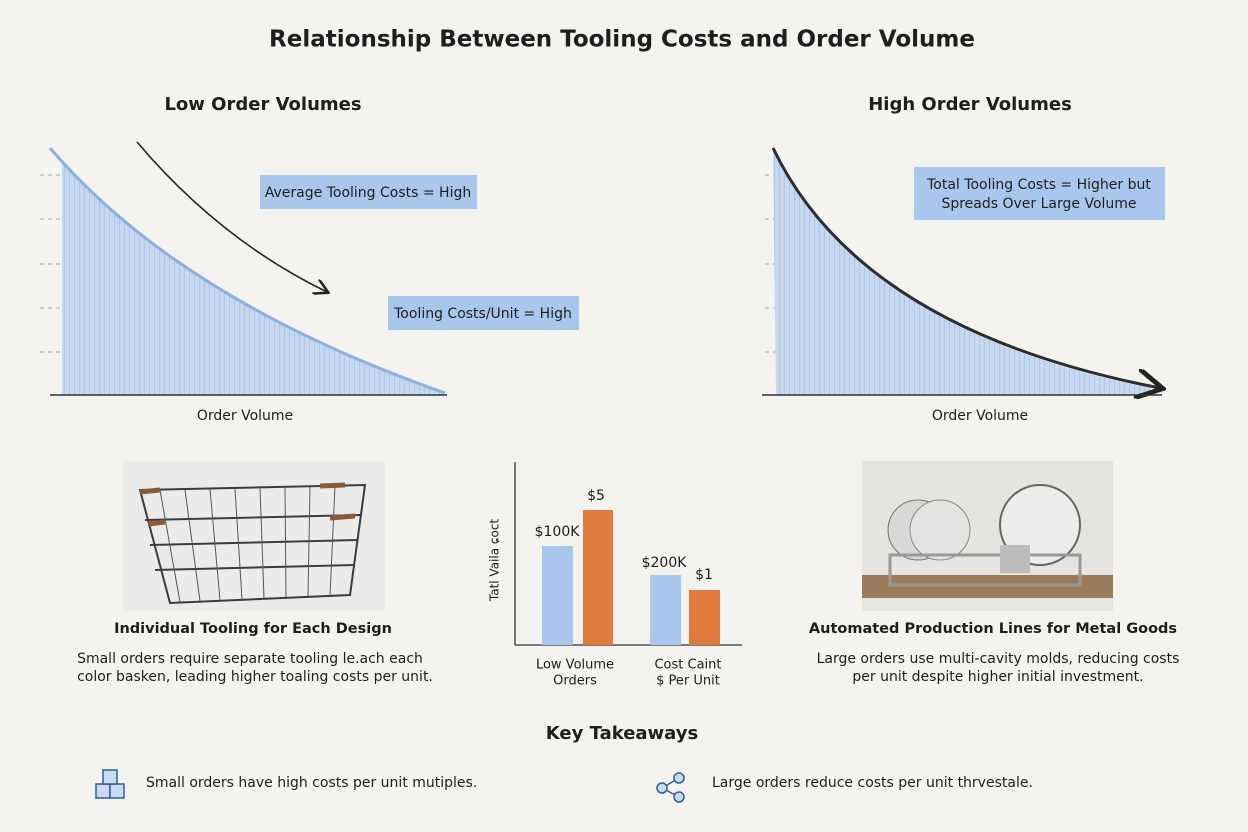 This screenshot has width=1248, height=832. Describe the element at coordinates (262, 104) in the screenshot. I see `panel-title: Low Order Volumes` at that location.